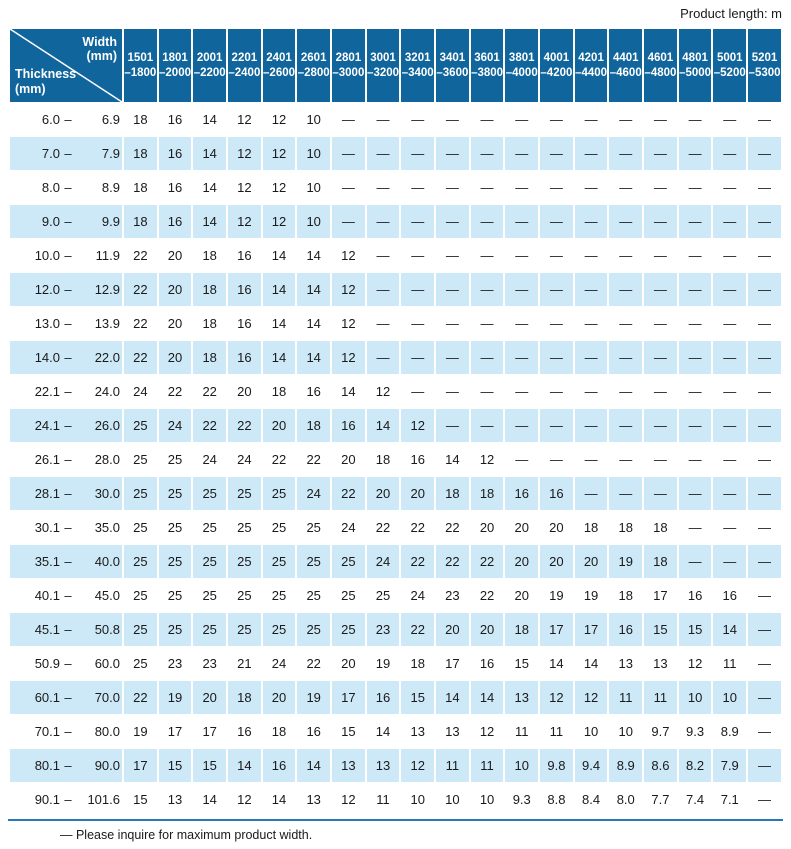 This screenshot has width=791, height=849. I want to click on thickness-min: 50.9, so click(47, 663).